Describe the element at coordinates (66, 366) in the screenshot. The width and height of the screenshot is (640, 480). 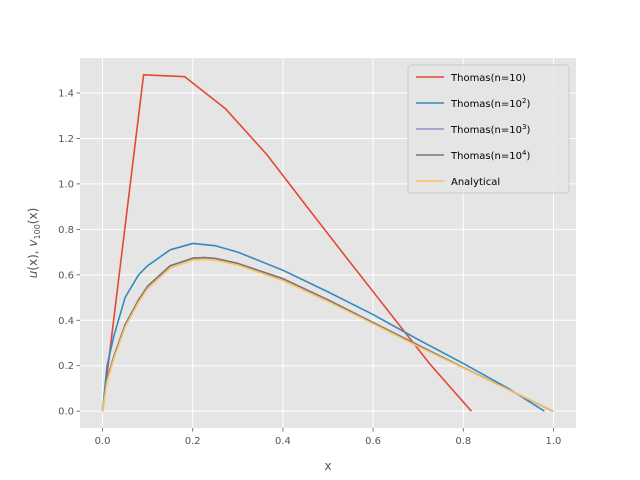
I see `y-tick-label: 0.2` at that location.